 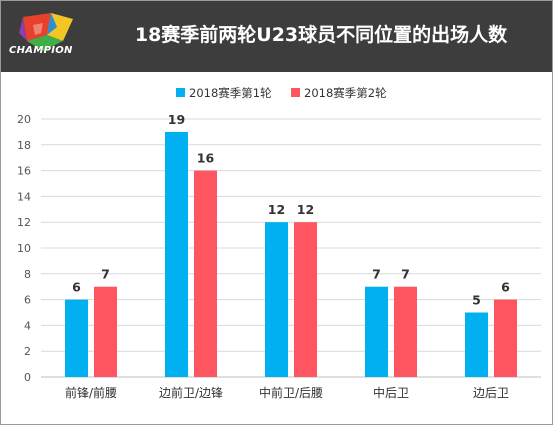 I want to click on champion-logo-icon, so click(x=46, y=32).